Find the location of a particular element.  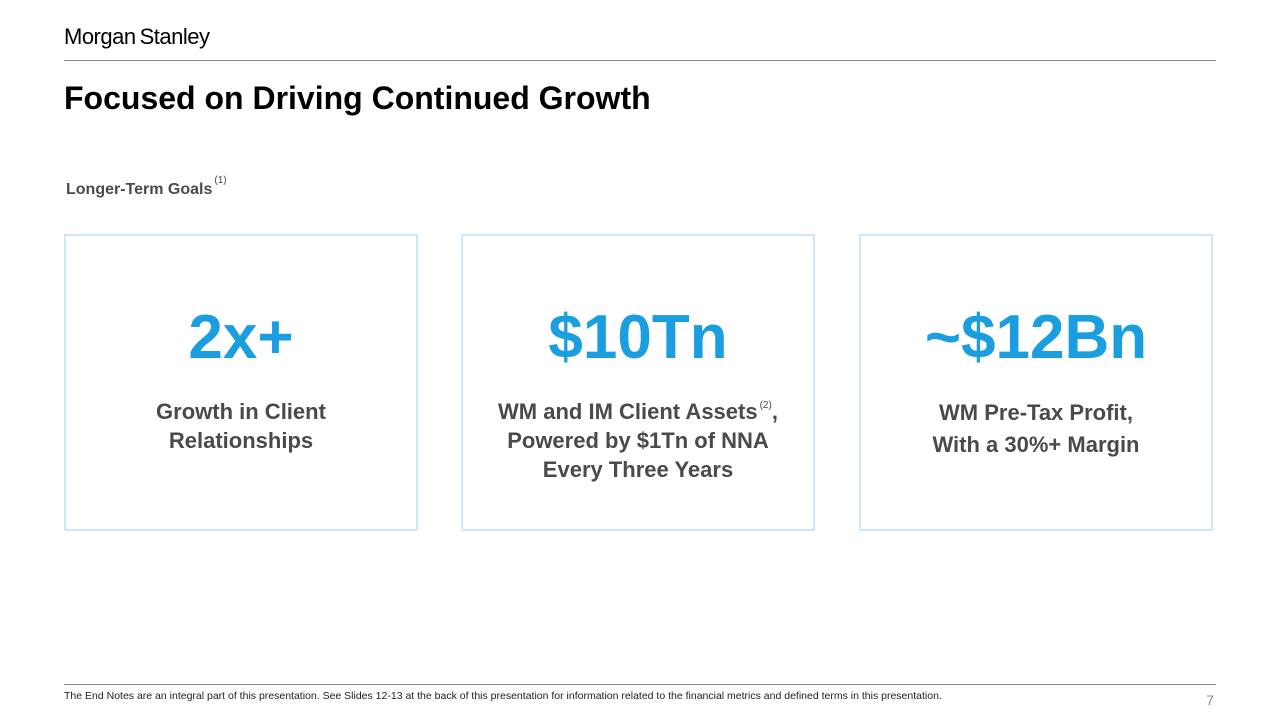

footer-divider is located at coordinates (640, 684).